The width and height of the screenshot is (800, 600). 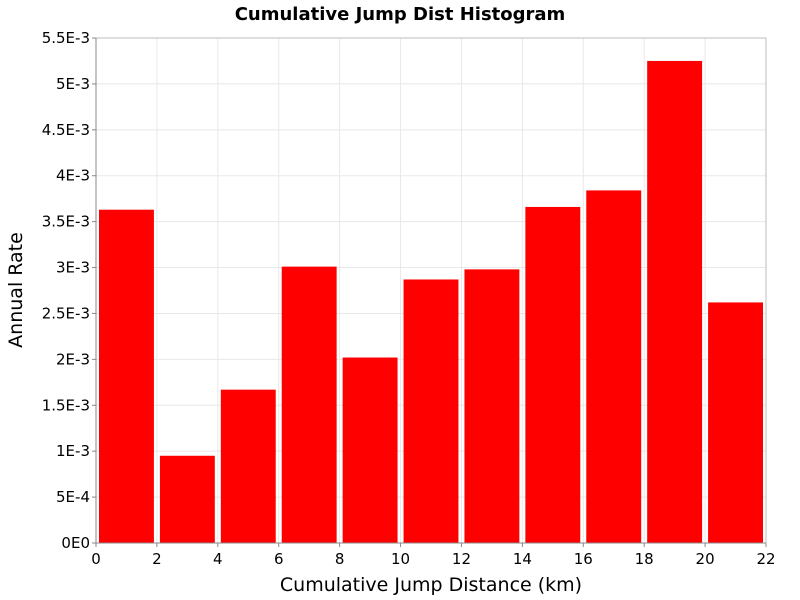 I want to click on x-tick-label-11: 22, so click(x=765, y=559).